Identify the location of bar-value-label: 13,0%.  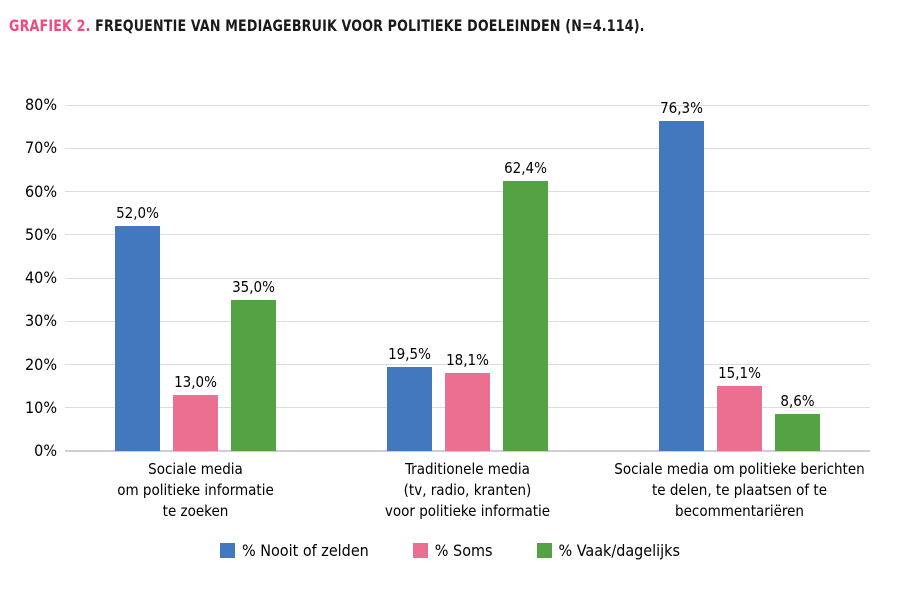
(195, 381).